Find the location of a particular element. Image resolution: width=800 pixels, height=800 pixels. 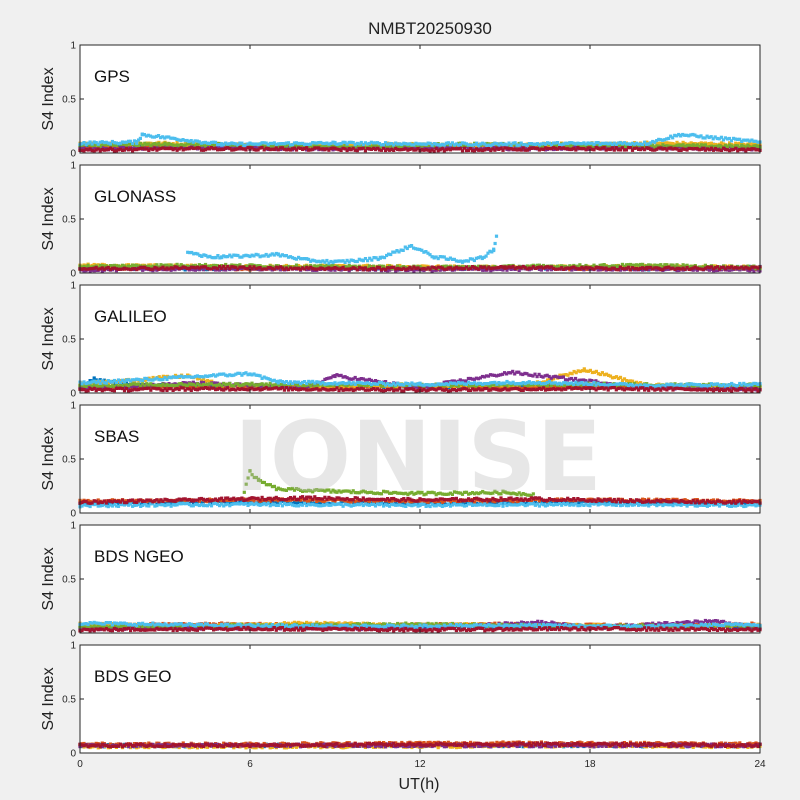

panel-background is located at coordinates (420, 339).